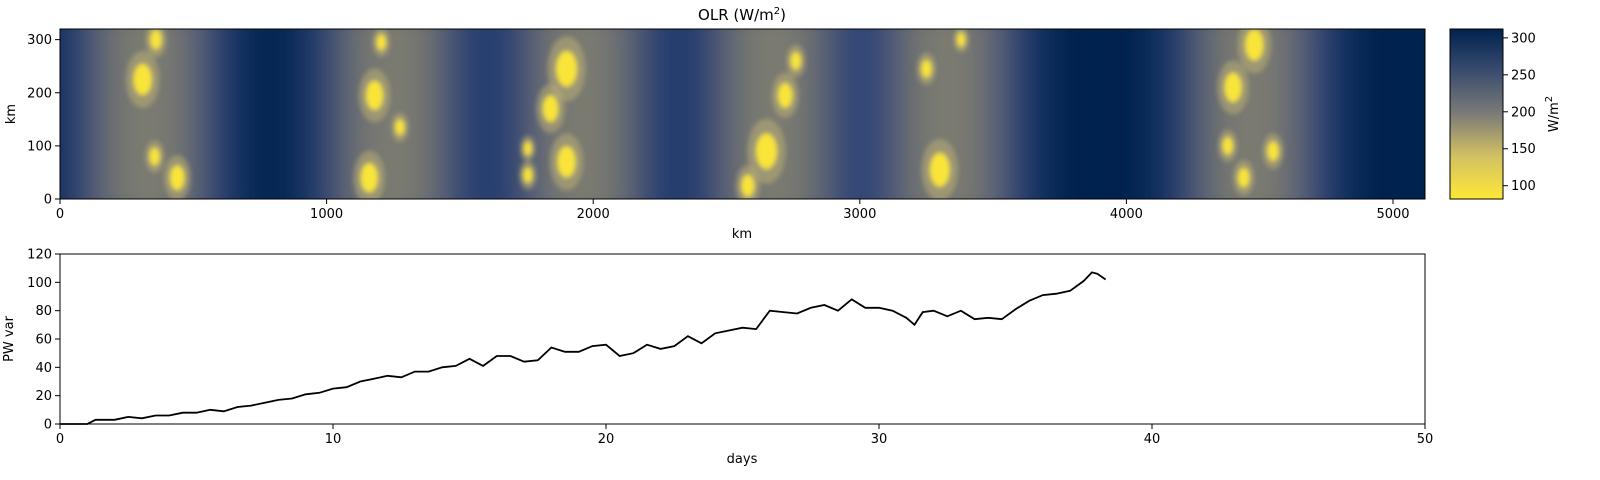  What do you see at coordinates (43, 120) in the screenshot?
I see `heatmap-y-ticks: 0 100 200 300` at bounding box center [43, 120].